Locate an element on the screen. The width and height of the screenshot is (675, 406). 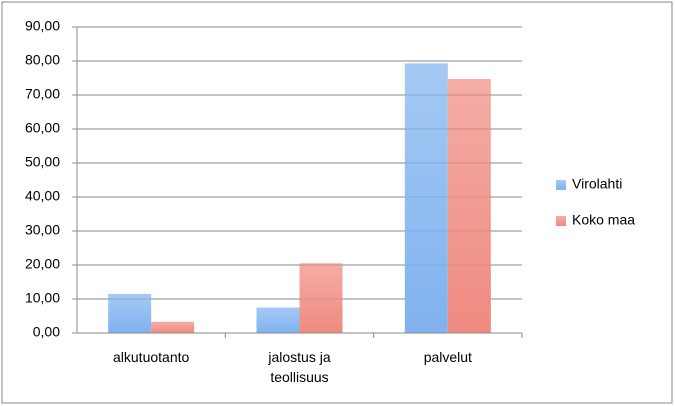
y-tick-label: 60,00 is located at coordinates (42, 128).